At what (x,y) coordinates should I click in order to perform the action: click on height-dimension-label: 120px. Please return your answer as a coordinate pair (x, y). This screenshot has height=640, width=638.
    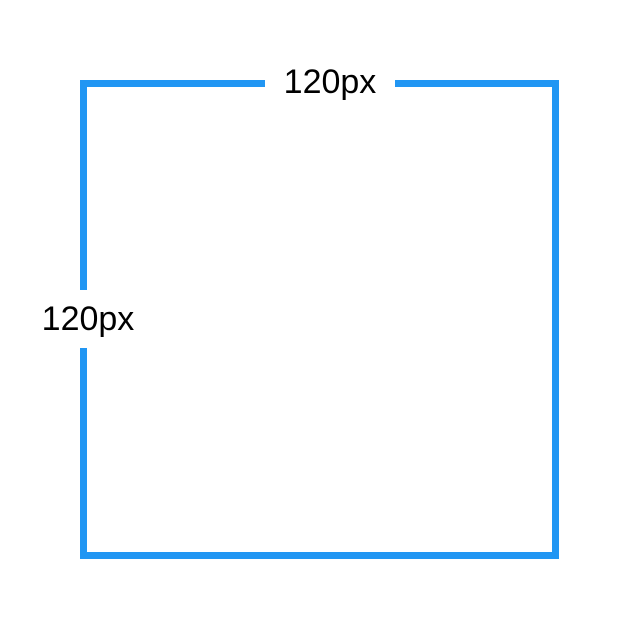
    Looking at the image, I should click on (88, 319).